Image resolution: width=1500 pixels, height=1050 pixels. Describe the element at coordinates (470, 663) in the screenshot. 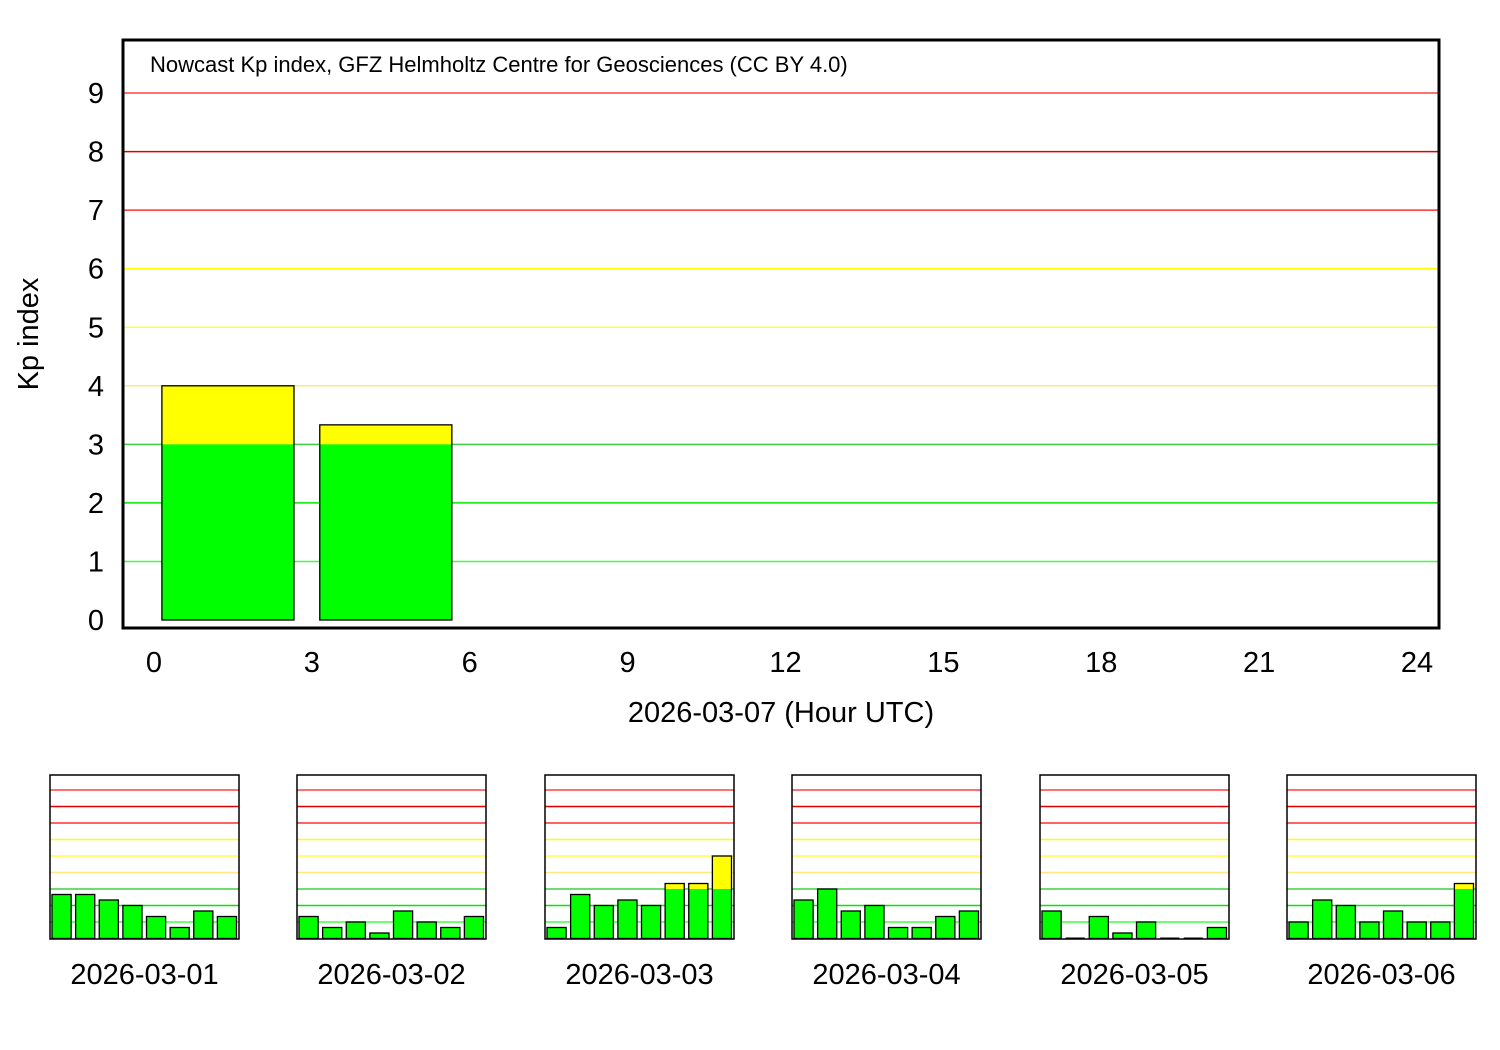

I see `x-tick-label: 6` at that location.